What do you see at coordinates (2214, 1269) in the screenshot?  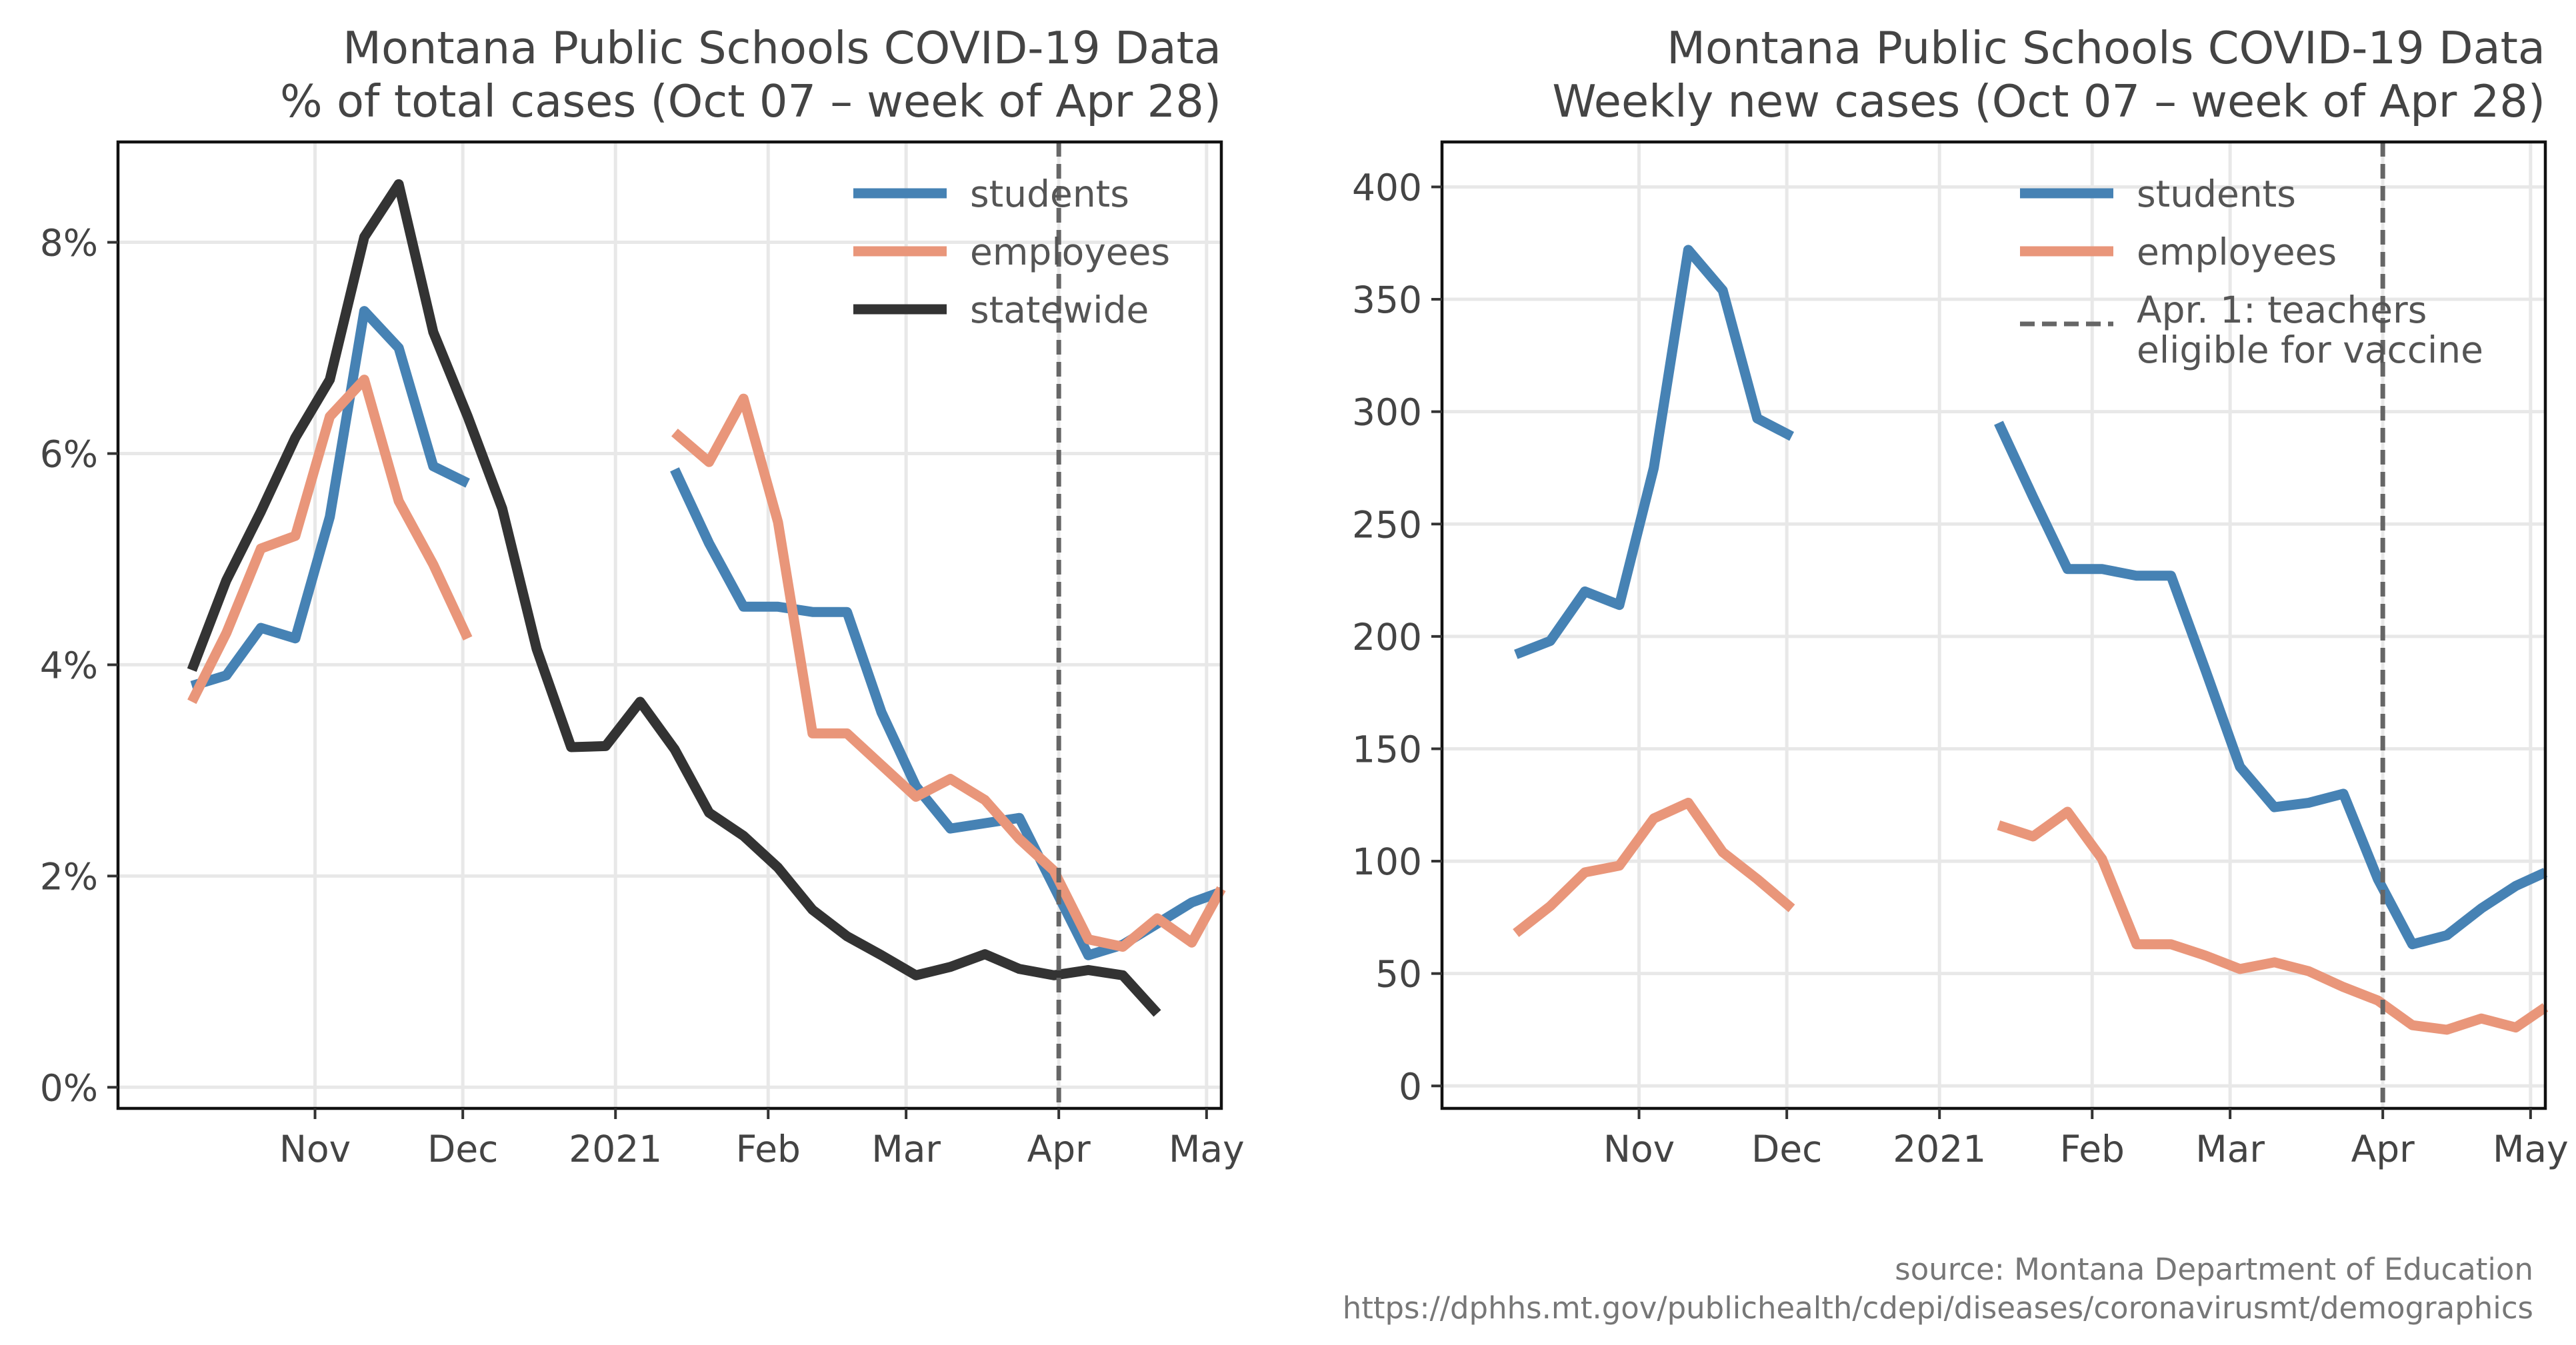 I see `source-note: source: Montana Department of Education` at bounding box center [2214, 1269].